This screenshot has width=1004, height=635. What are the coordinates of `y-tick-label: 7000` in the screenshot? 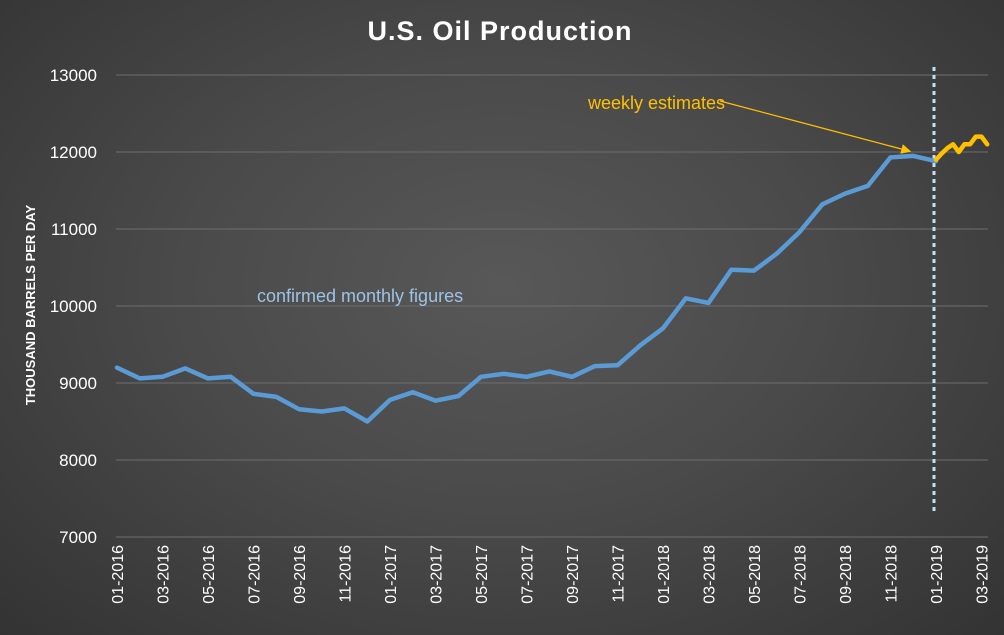 It's located at (78, 537).